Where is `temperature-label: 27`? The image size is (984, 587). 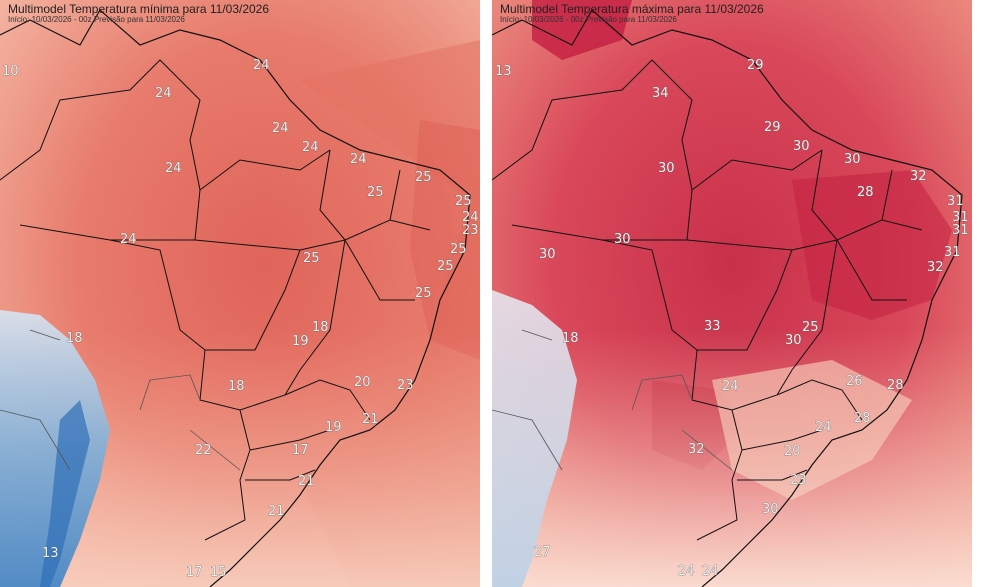 temperature-label: 27 is located at coordinates (542, 552).